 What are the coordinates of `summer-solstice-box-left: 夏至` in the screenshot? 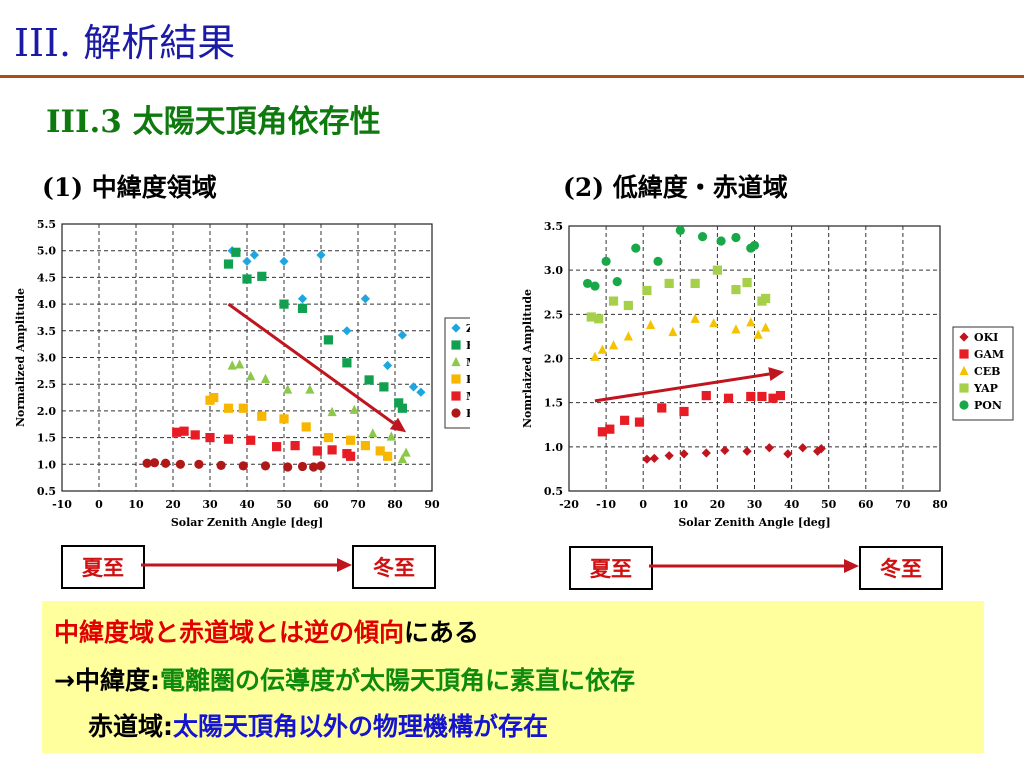 It's located at (103, 567).